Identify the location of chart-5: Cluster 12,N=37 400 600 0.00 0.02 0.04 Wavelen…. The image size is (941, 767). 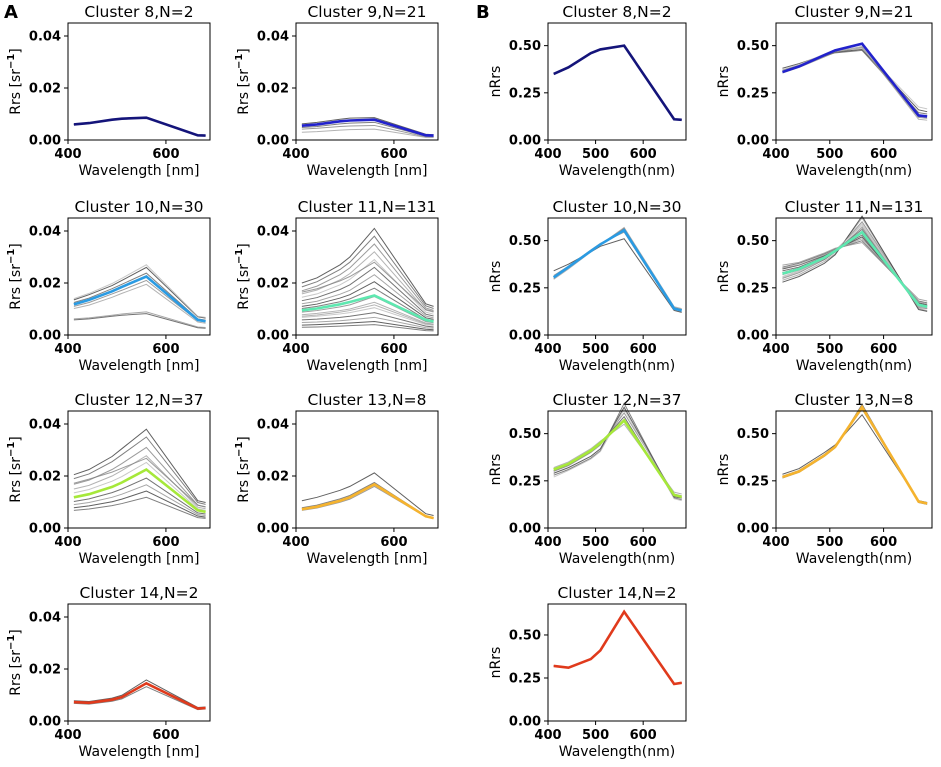
(108, 479).